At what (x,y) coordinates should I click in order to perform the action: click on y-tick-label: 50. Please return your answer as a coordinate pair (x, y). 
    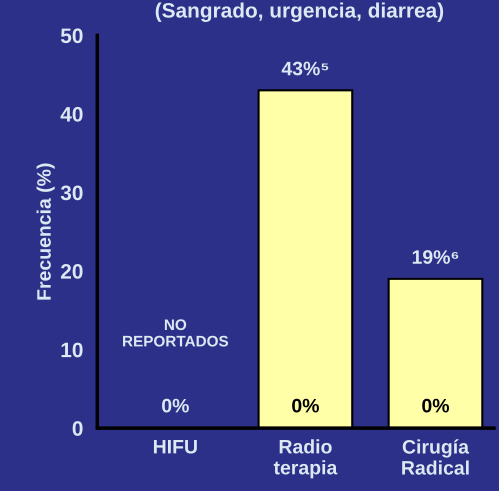
    Looking at the image, I should click on (71, 36).